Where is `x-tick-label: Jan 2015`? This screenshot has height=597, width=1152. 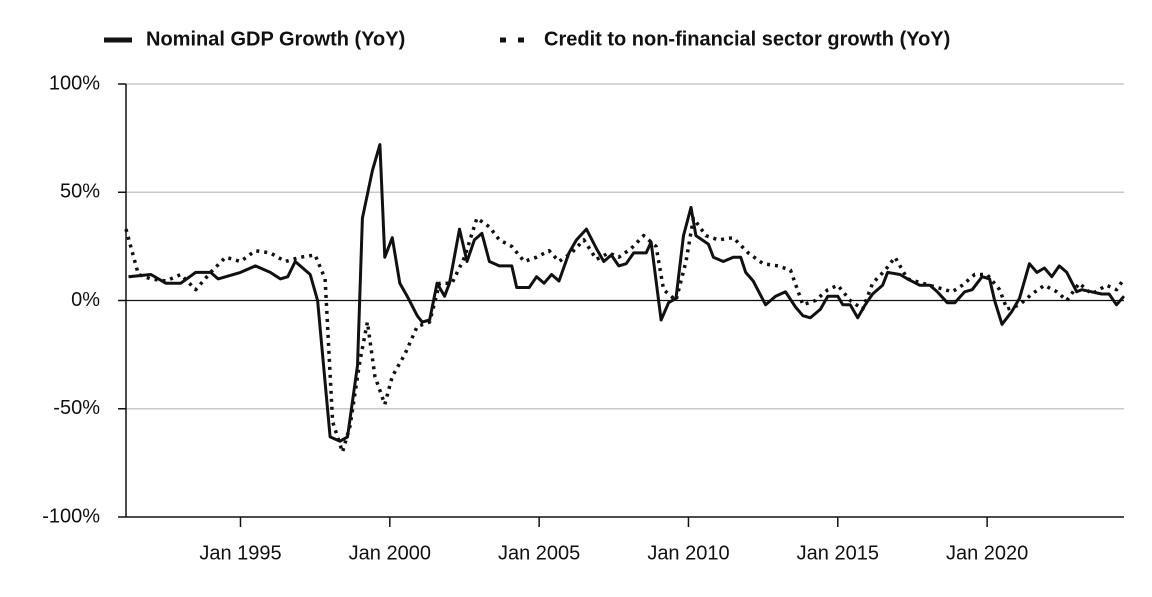 x-tick-label: Jan 2015 is located at coordinates (838, 553).